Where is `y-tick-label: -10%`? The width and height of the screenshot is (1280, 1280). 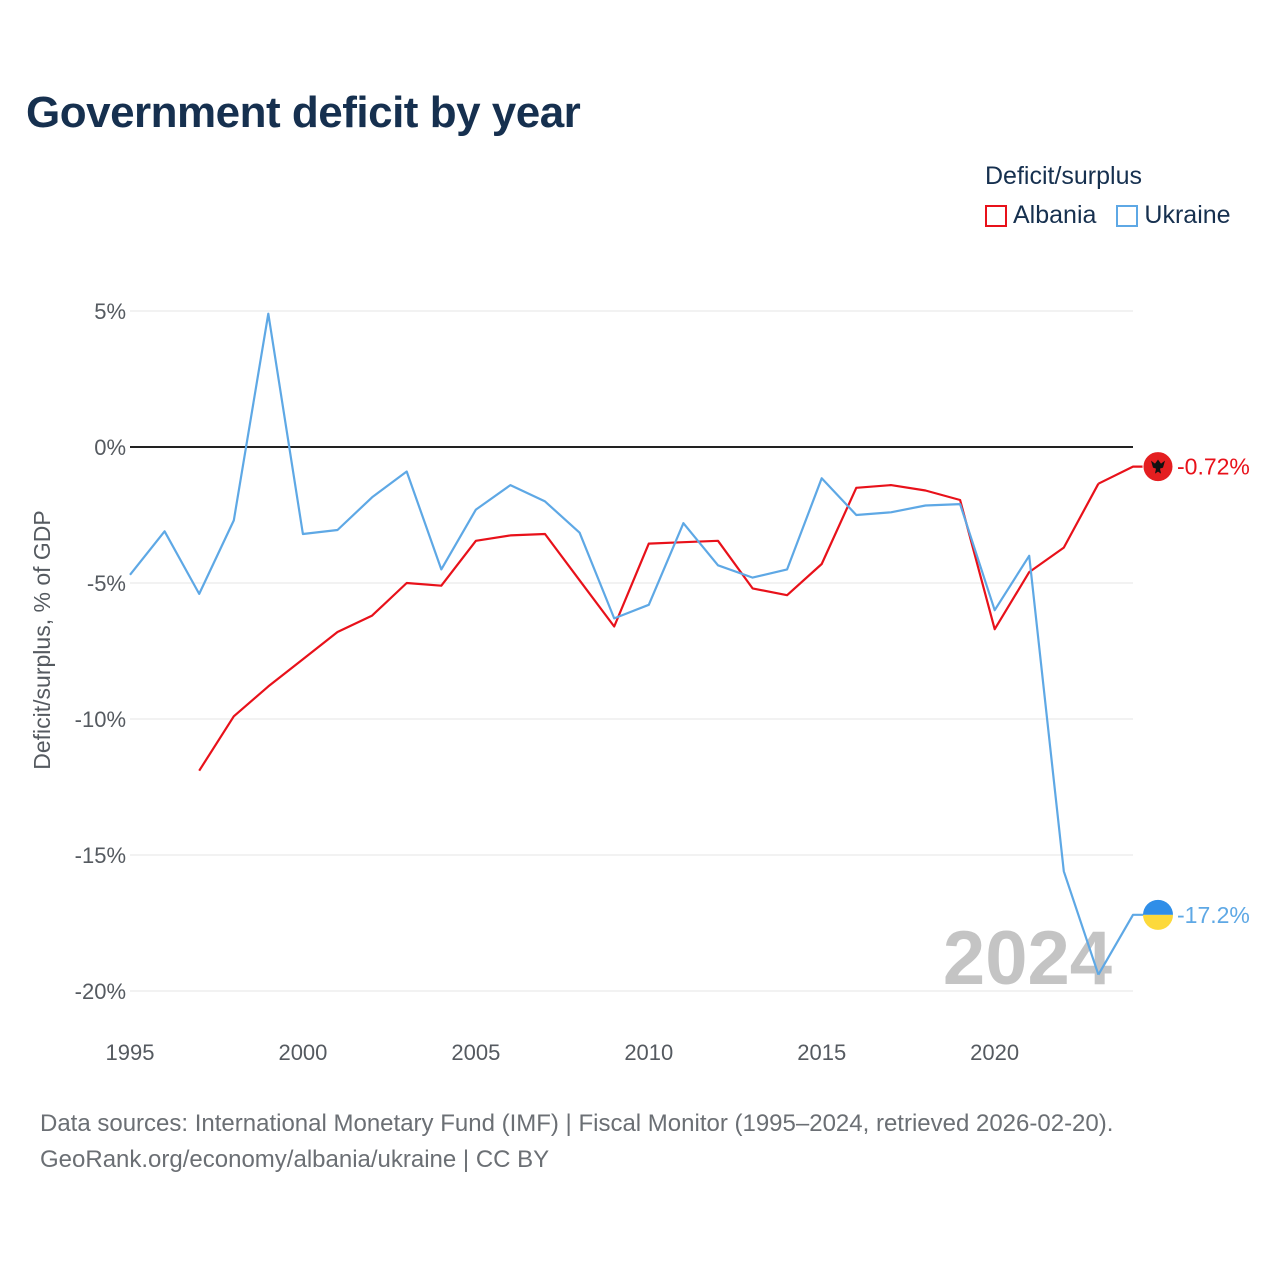 y-tick-label: -10% is located at coordinates (100, 719).